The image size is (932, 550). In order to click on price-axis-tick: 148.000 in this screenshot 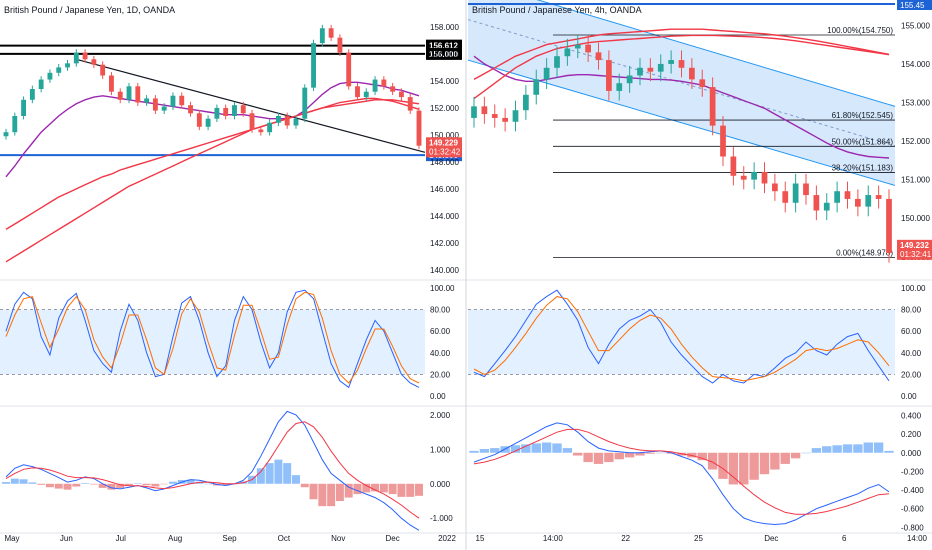, I will do `click(444, 162)`.